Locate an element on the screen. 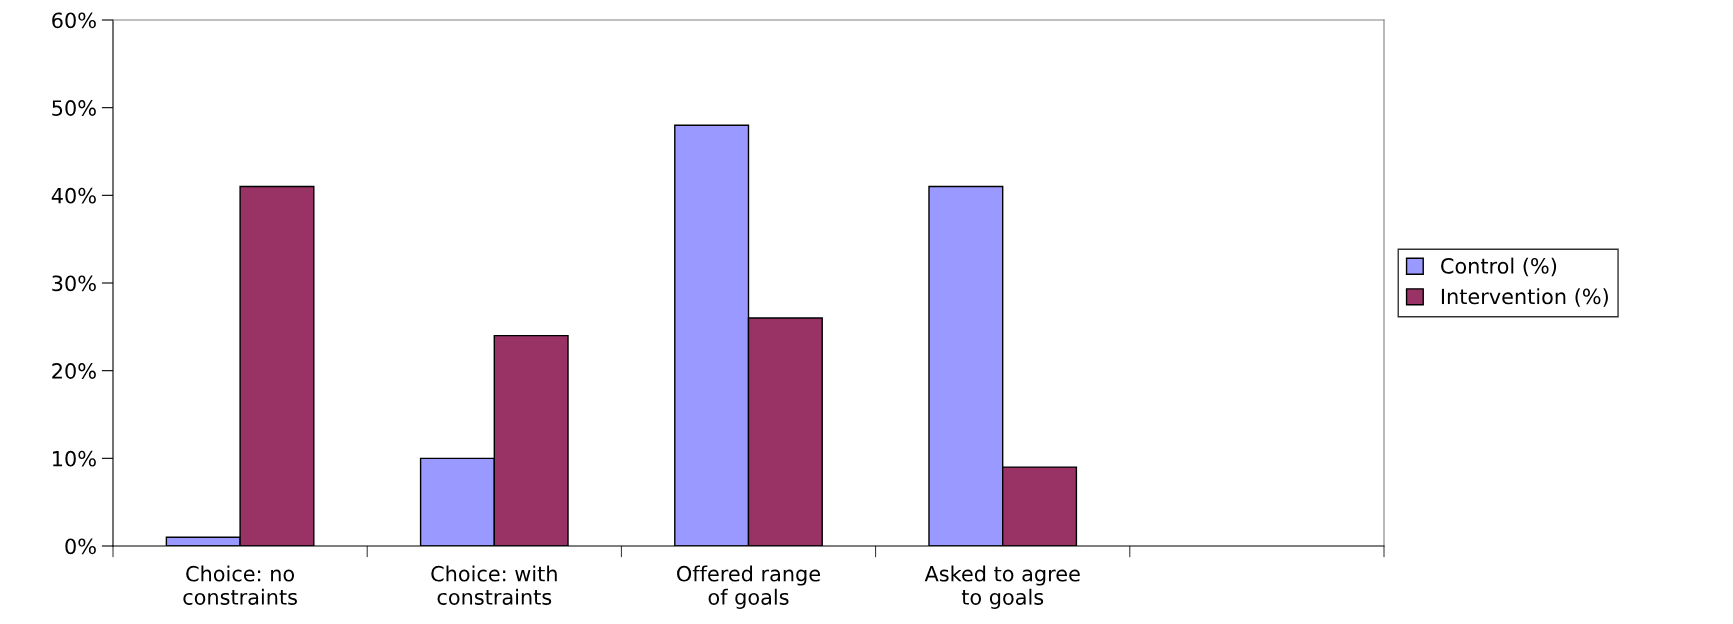 The width and height of the screenshot is (1733, 624). y-tick-label: 50% is located at coordinates (74, 108).